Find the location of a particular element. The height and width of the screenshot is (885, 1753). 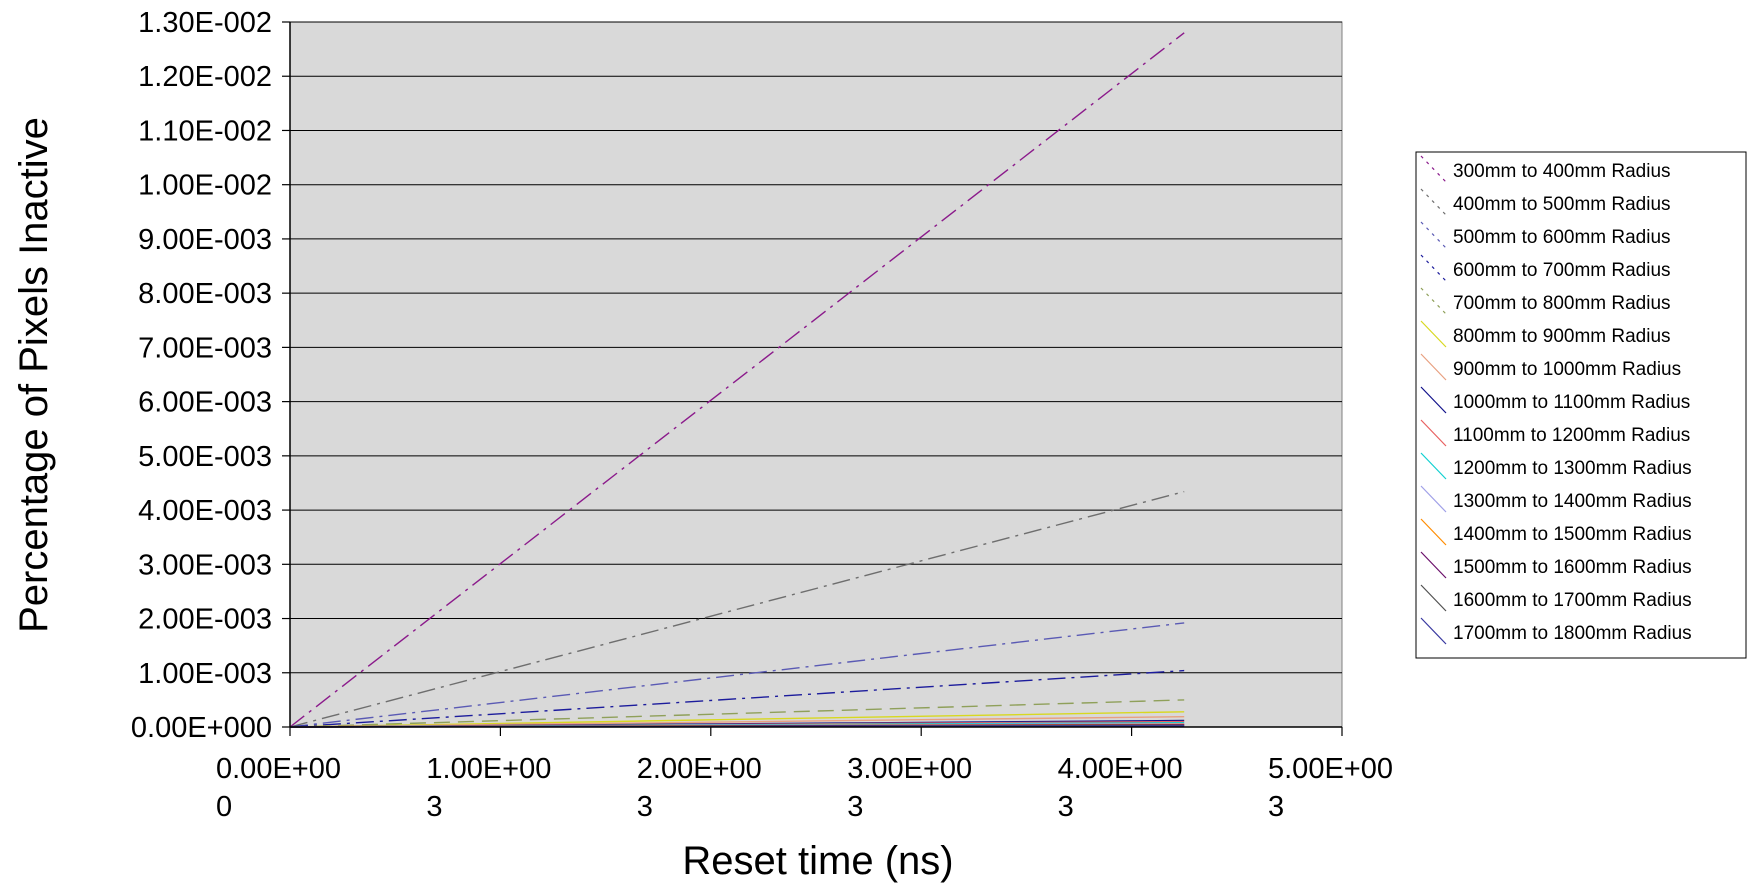

x-tick-label: 2.00E+00 is located at coordinates (699, 769).